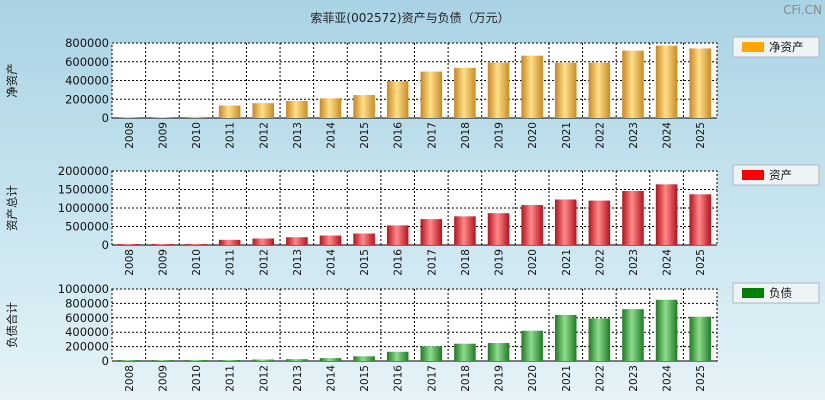  I want to click on bar-net-assets-2017, so click(431, 94).